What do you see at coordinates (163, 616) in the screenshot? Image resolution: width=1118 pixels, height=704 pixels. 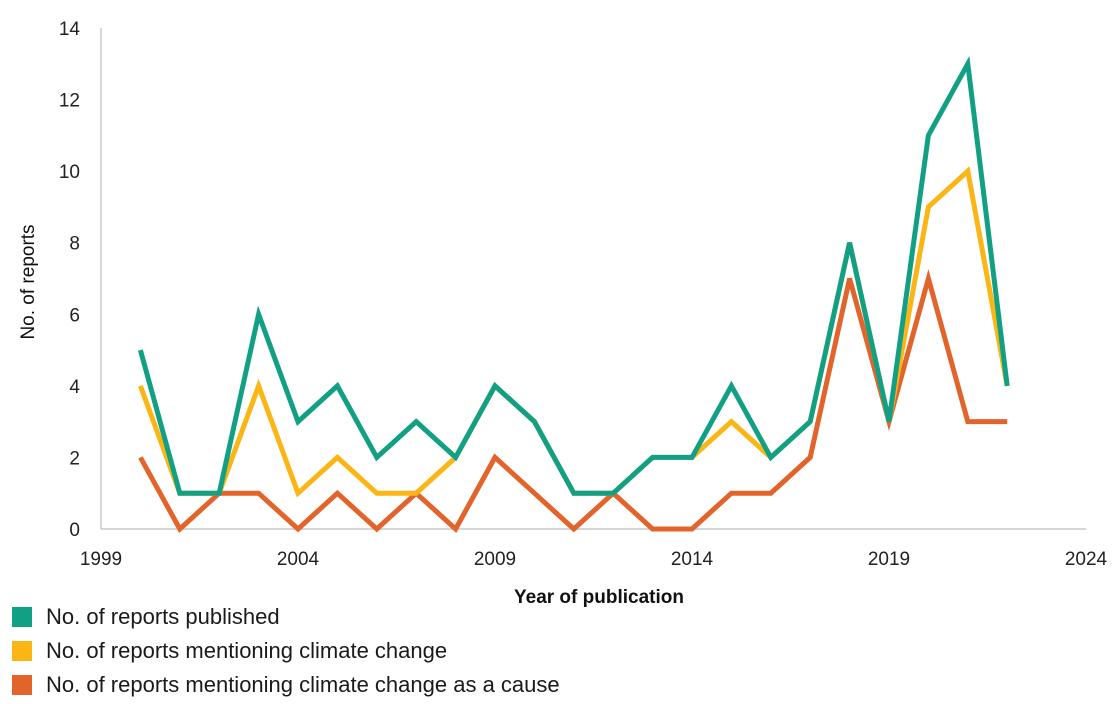 I see `legend-label: No. of reports published` at bounding box center [163, 616].